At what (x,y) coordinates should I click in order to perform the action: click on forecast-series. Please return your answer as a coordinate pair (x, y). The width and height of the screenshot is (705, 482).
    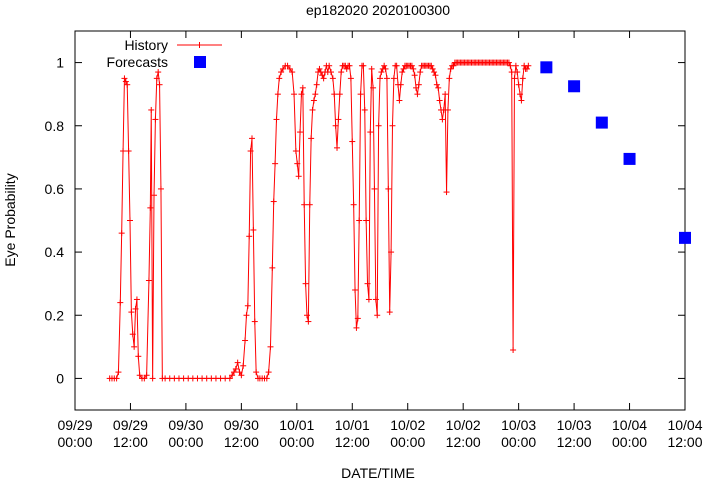
    Looking at the image, I should click on (615, 152).